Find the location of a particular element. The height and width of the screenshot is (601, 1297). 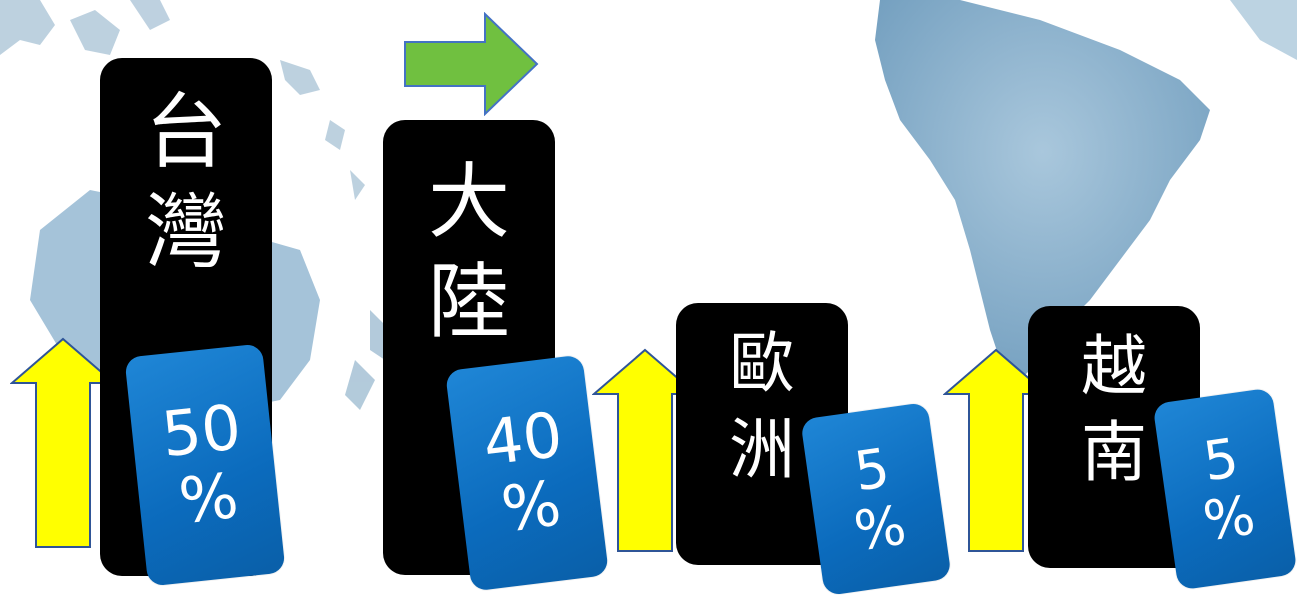

percent-value: 50 is located at coordinates (201, 430).